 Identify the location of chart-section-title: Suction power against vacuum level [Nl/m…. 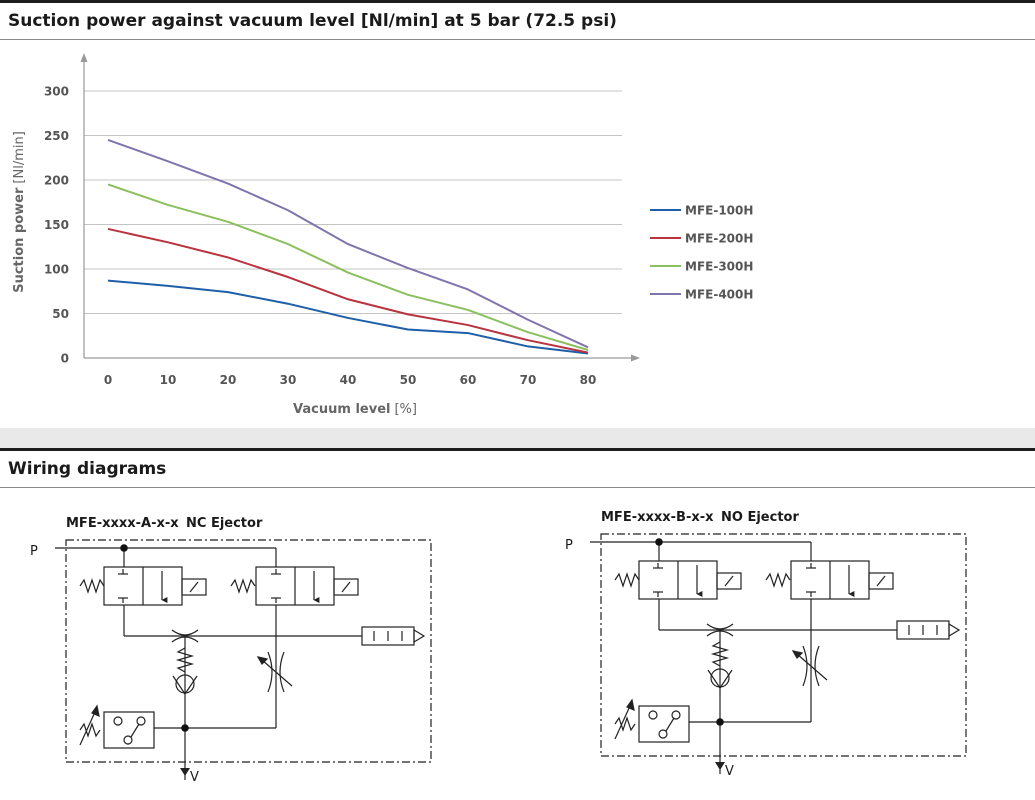
(312, 21).